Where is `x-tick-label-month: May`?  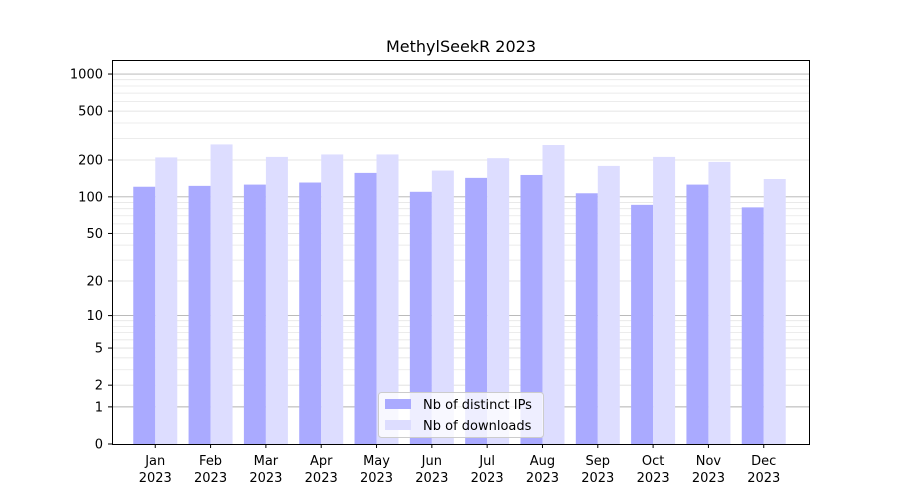 x-tick-label-month: May is located at coordinates (376, 461).